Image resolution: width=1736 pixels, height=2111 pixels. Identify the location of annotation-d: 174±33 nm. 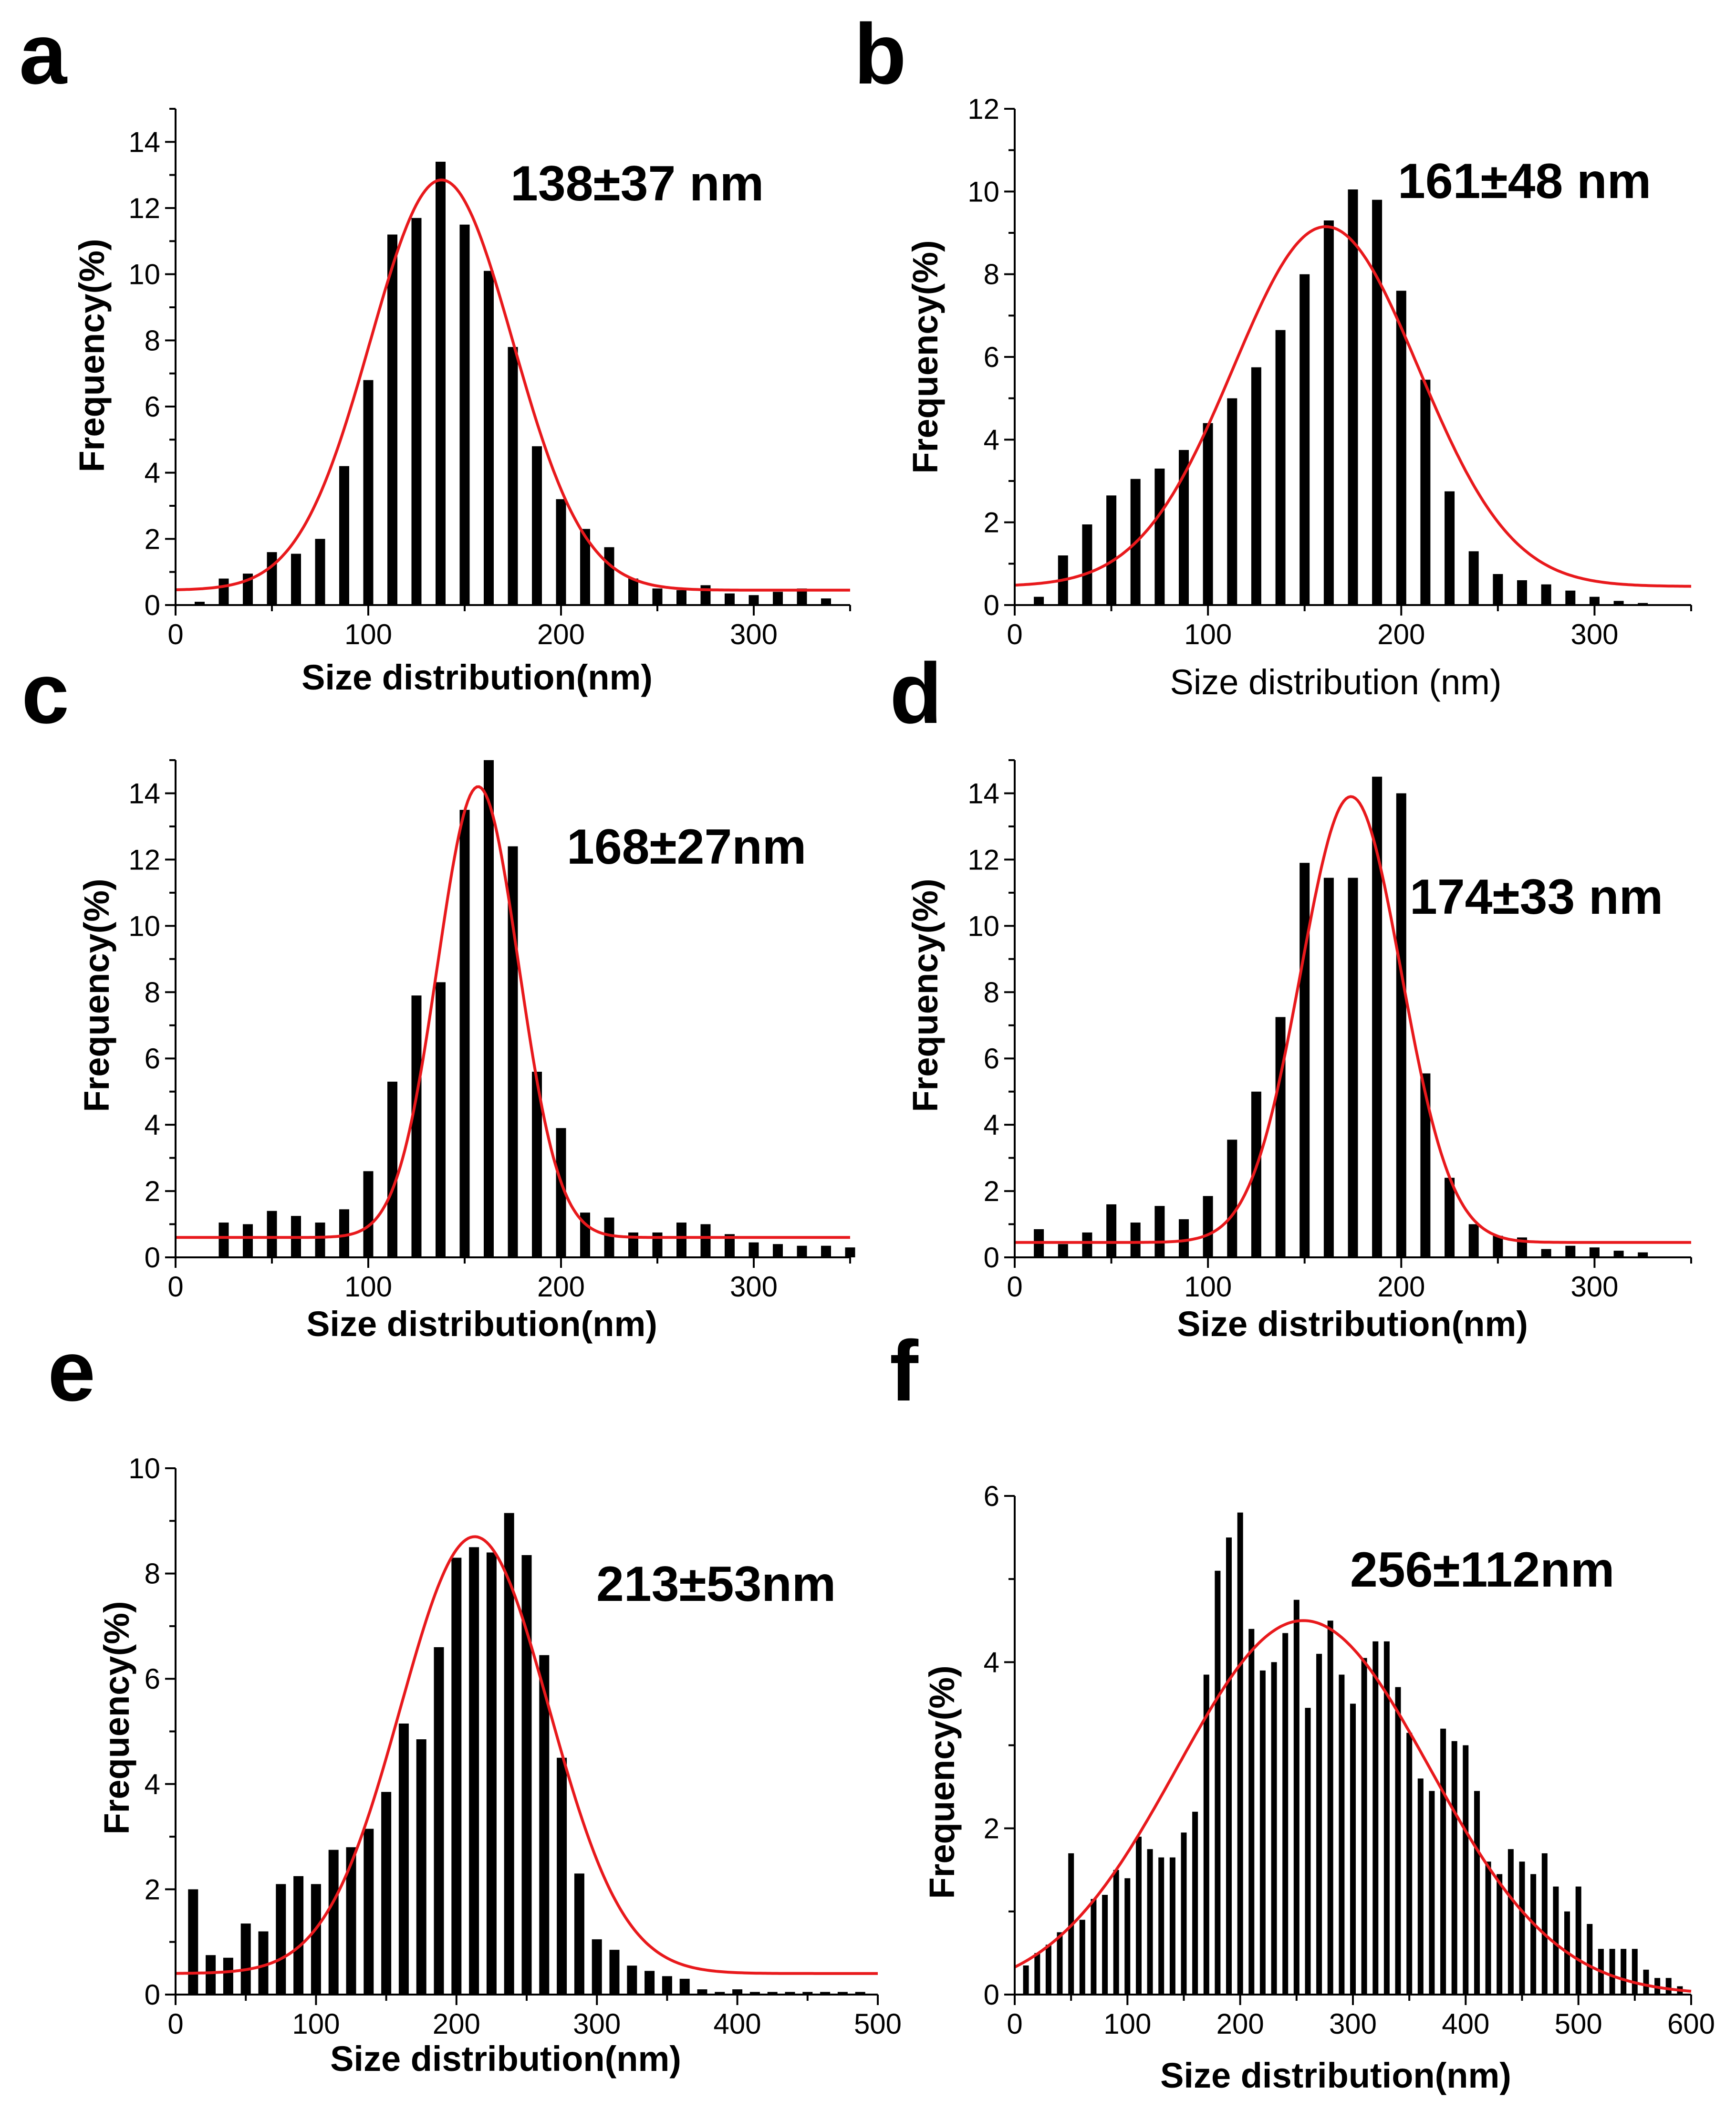
(1536, 897).